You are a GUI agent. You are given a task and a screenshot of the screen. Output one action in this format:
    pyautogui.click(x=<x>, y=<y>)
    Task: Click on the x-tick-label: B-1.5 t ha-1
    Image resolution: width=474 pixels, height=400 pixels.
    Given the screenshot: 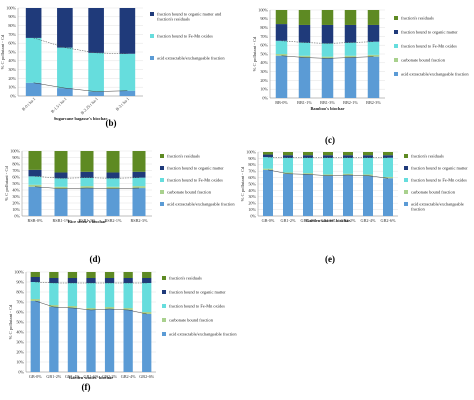 What is the action you would take?
    pyautogui.click(x=59, y=105)
    